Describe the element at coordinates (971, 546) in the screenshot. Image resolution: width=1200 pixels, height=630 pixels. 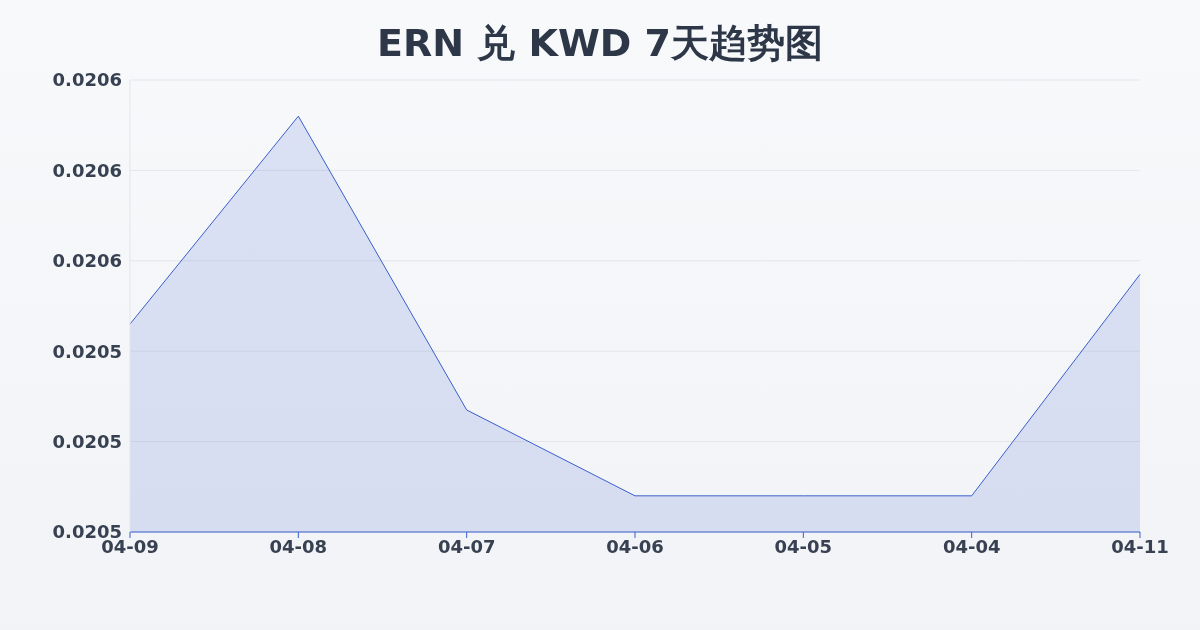
I see `x-tick-label: 04-04` at that location.